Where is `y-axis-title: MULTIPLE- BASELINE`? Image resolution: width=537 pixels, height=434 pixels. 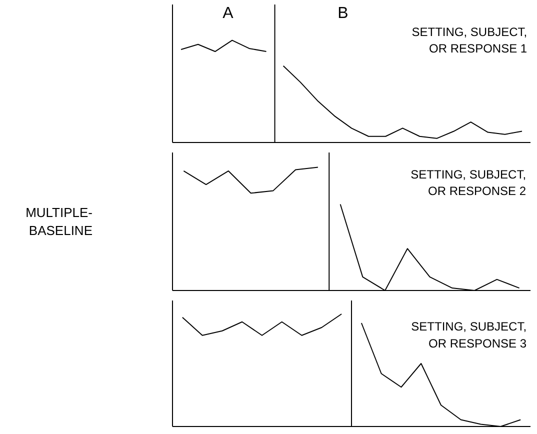 y-axis-title: MULTIPLE- BASELINE is located at coordinates (59, 221).